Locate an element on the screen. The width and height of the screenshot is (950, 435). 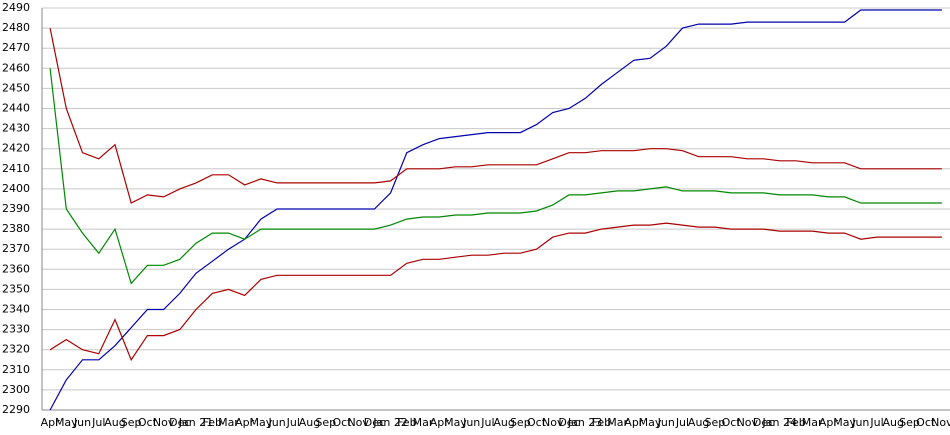
y-tick-label: 2330 is located at coordinates (16, 329).